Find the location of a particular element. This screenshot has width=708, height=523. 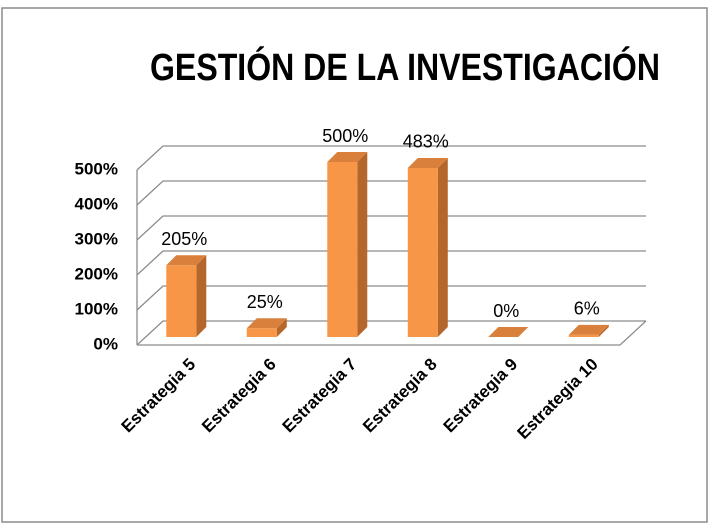

floor-edge is located at coordinates (392, 333).